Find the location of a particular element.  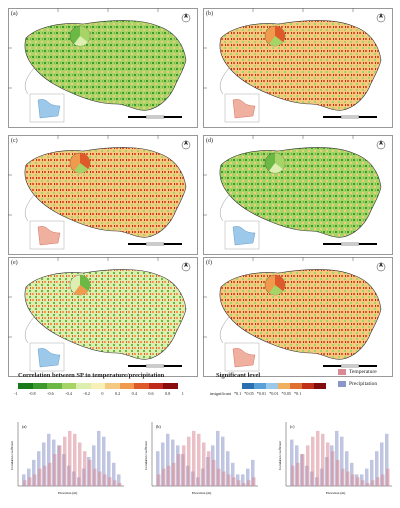

histogram-ylabel: Correlation coefficient is located at coordinates (146, 455).